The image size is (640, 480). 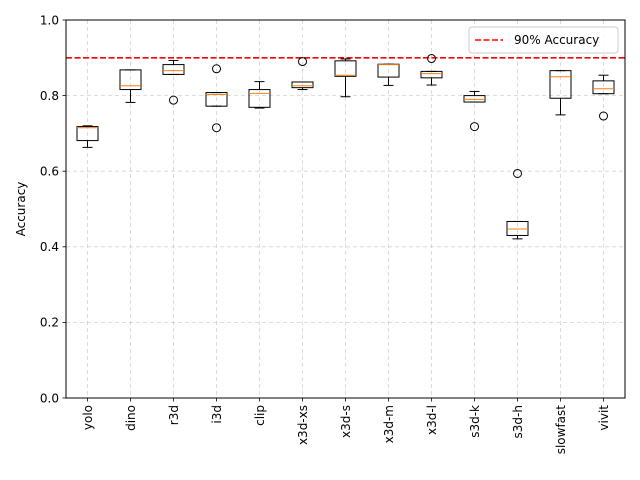 What do you see at coordinates (49, 96) in the screenshot?
I see `y-tick-label: 0.8` at bounding box center [49, 96].